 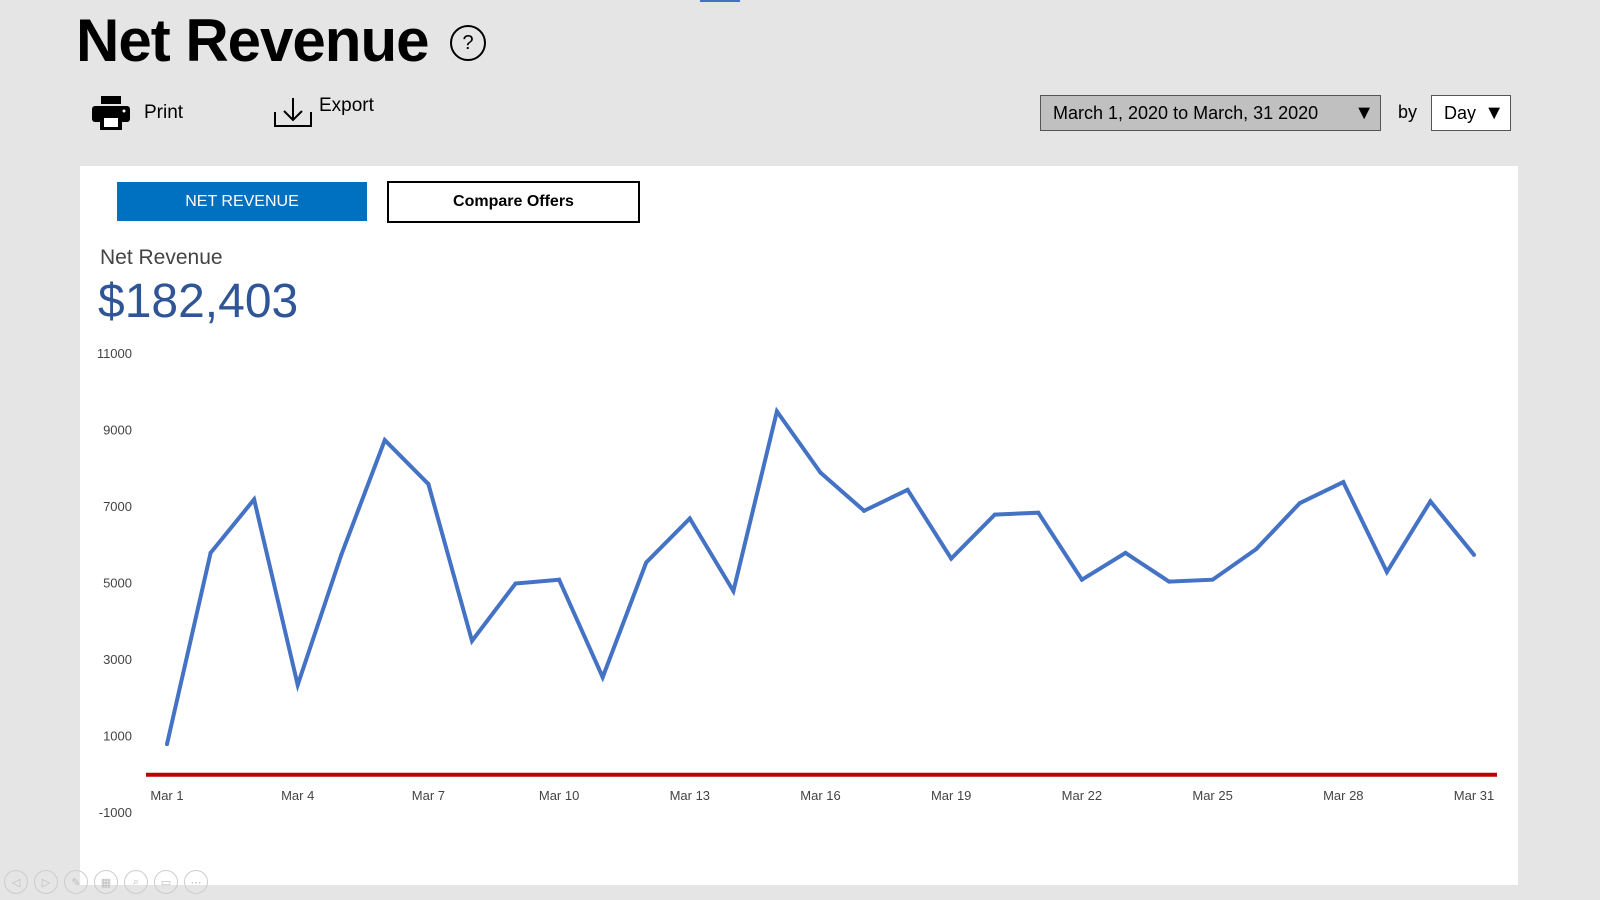 I want to click on x-tick-label: Mar 25, so click(x=1212, y=795).